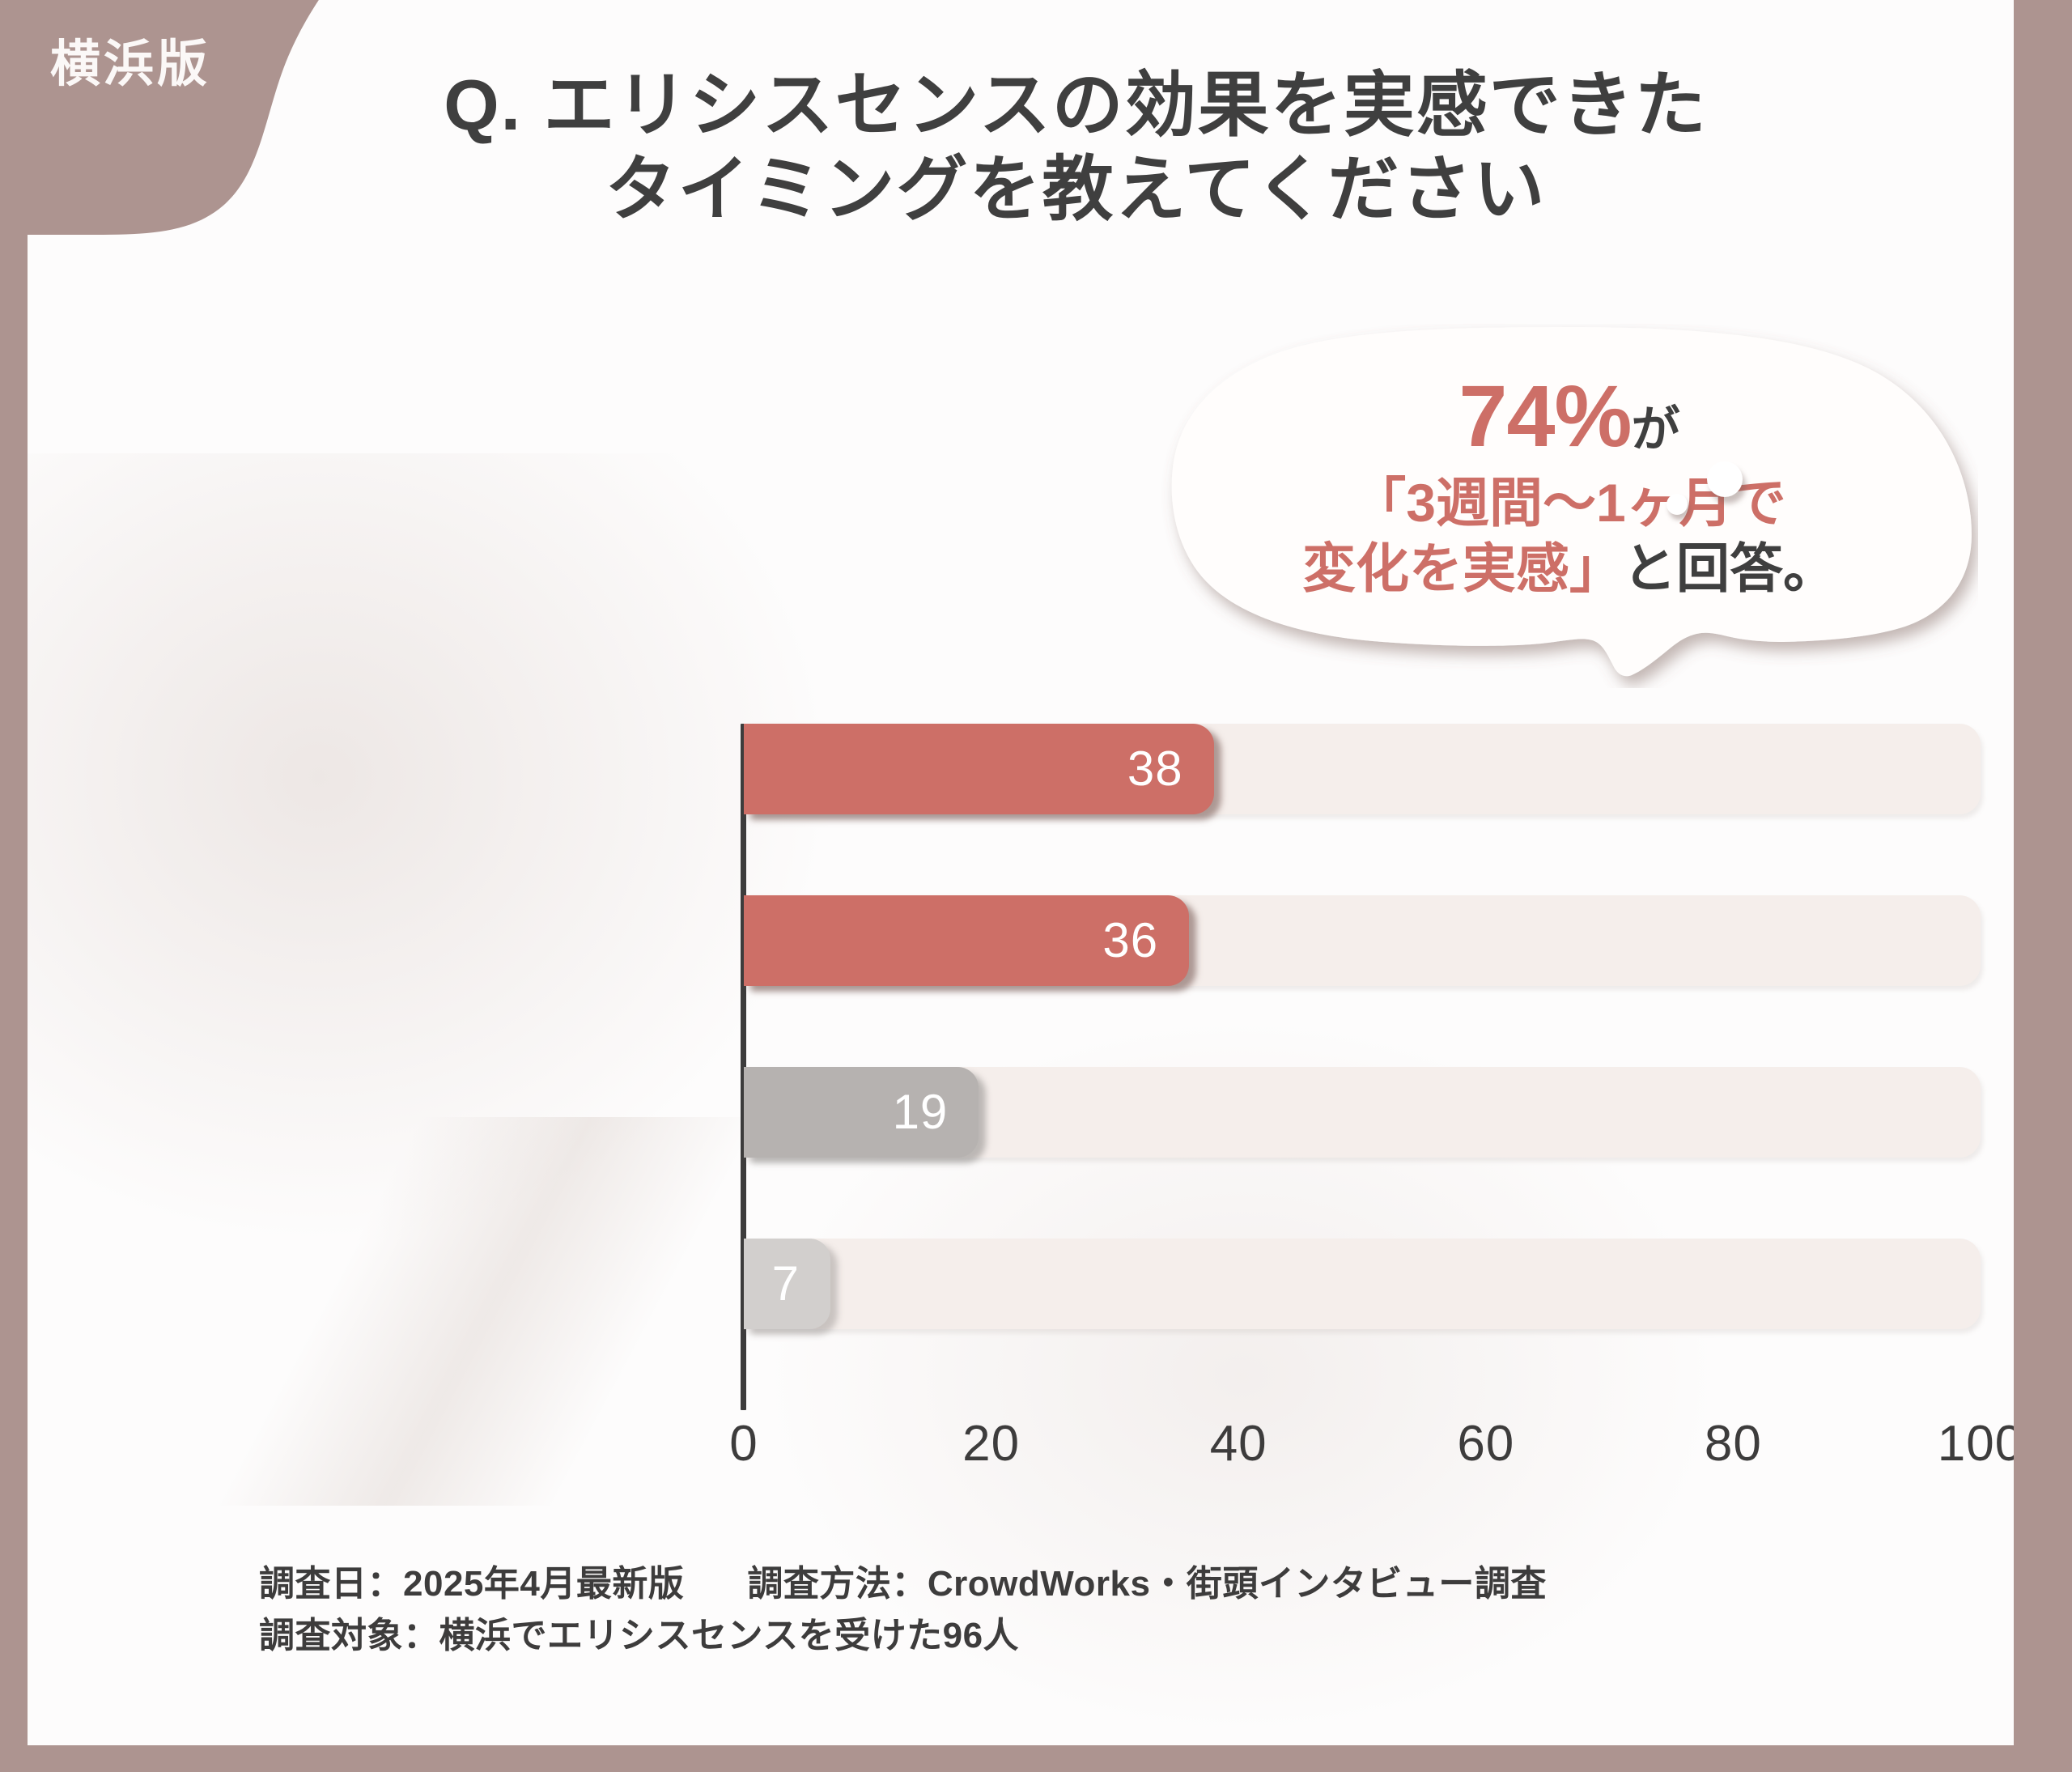  I want to click on title-line-2: タイミングを教えてください, so click(1076, 189).